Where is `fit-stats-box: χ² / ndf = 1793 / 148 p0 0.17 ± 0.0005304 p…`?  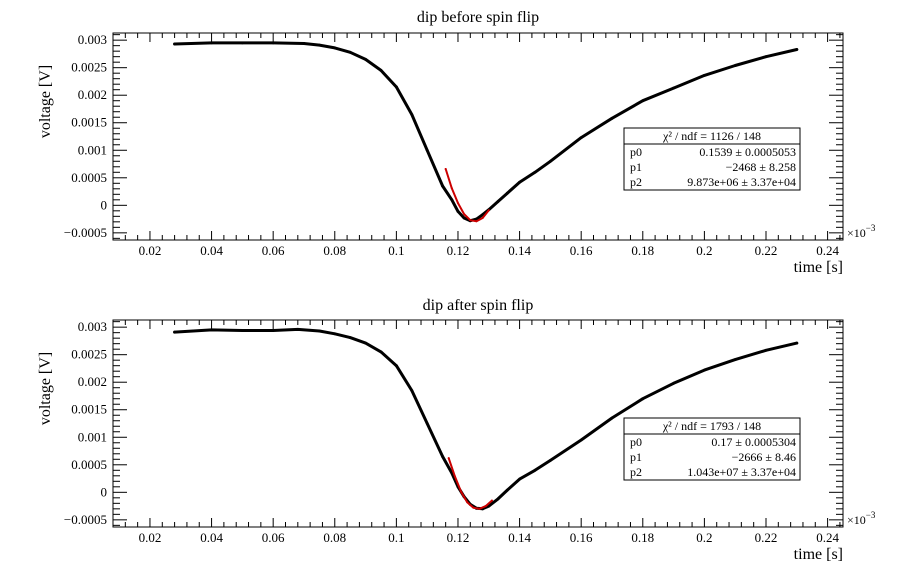
fit-stats-box: χ² / ndf = 1793 / 148 p0 0.17 ± 0.0005304 p… is located at coordinates (712, 449).